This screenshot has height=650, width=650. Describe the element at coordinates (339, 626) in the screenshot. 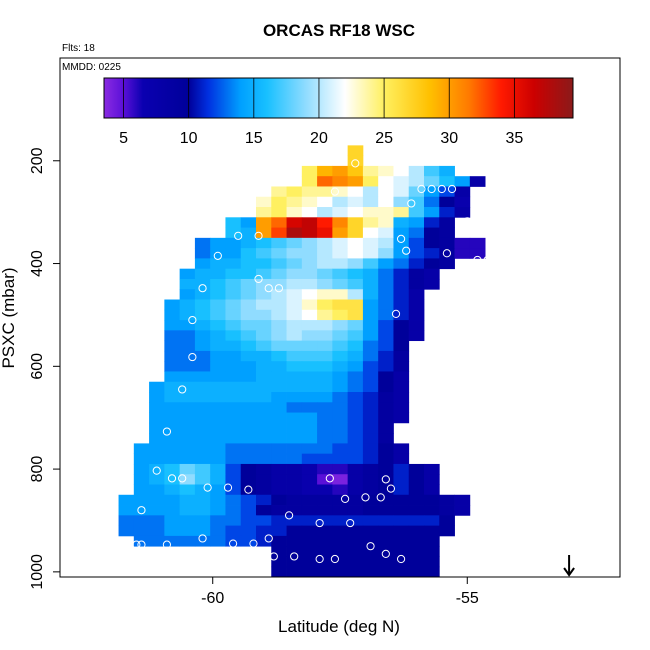

I see `x-axis-label: Latitude (deg N)` at that location.